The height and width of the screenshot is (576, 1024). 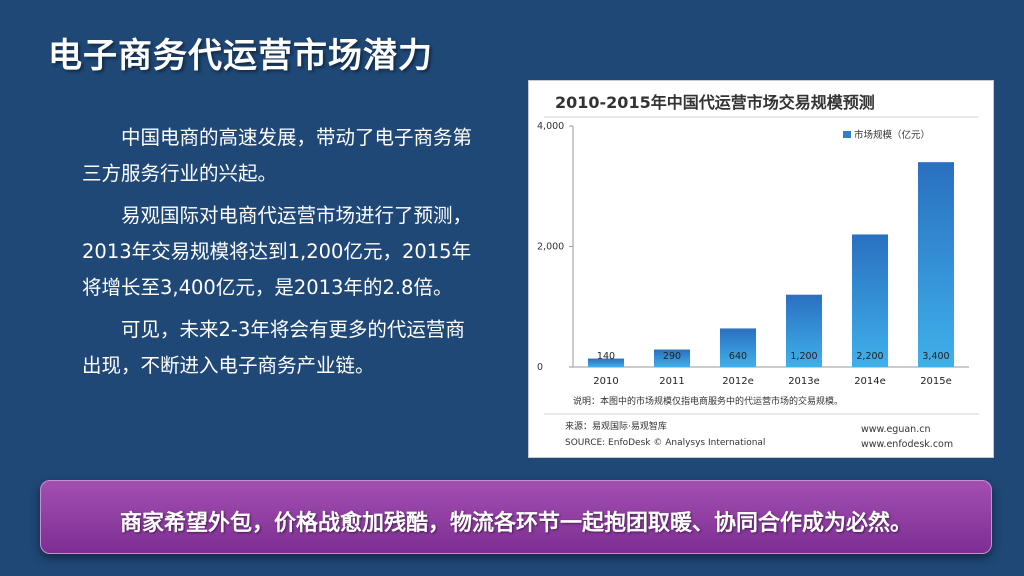 I want to click on chart-note: 说明：本图中的市场规模仅指电商服务中的代运营市场的交易规模。, so click(x=708, y=401).